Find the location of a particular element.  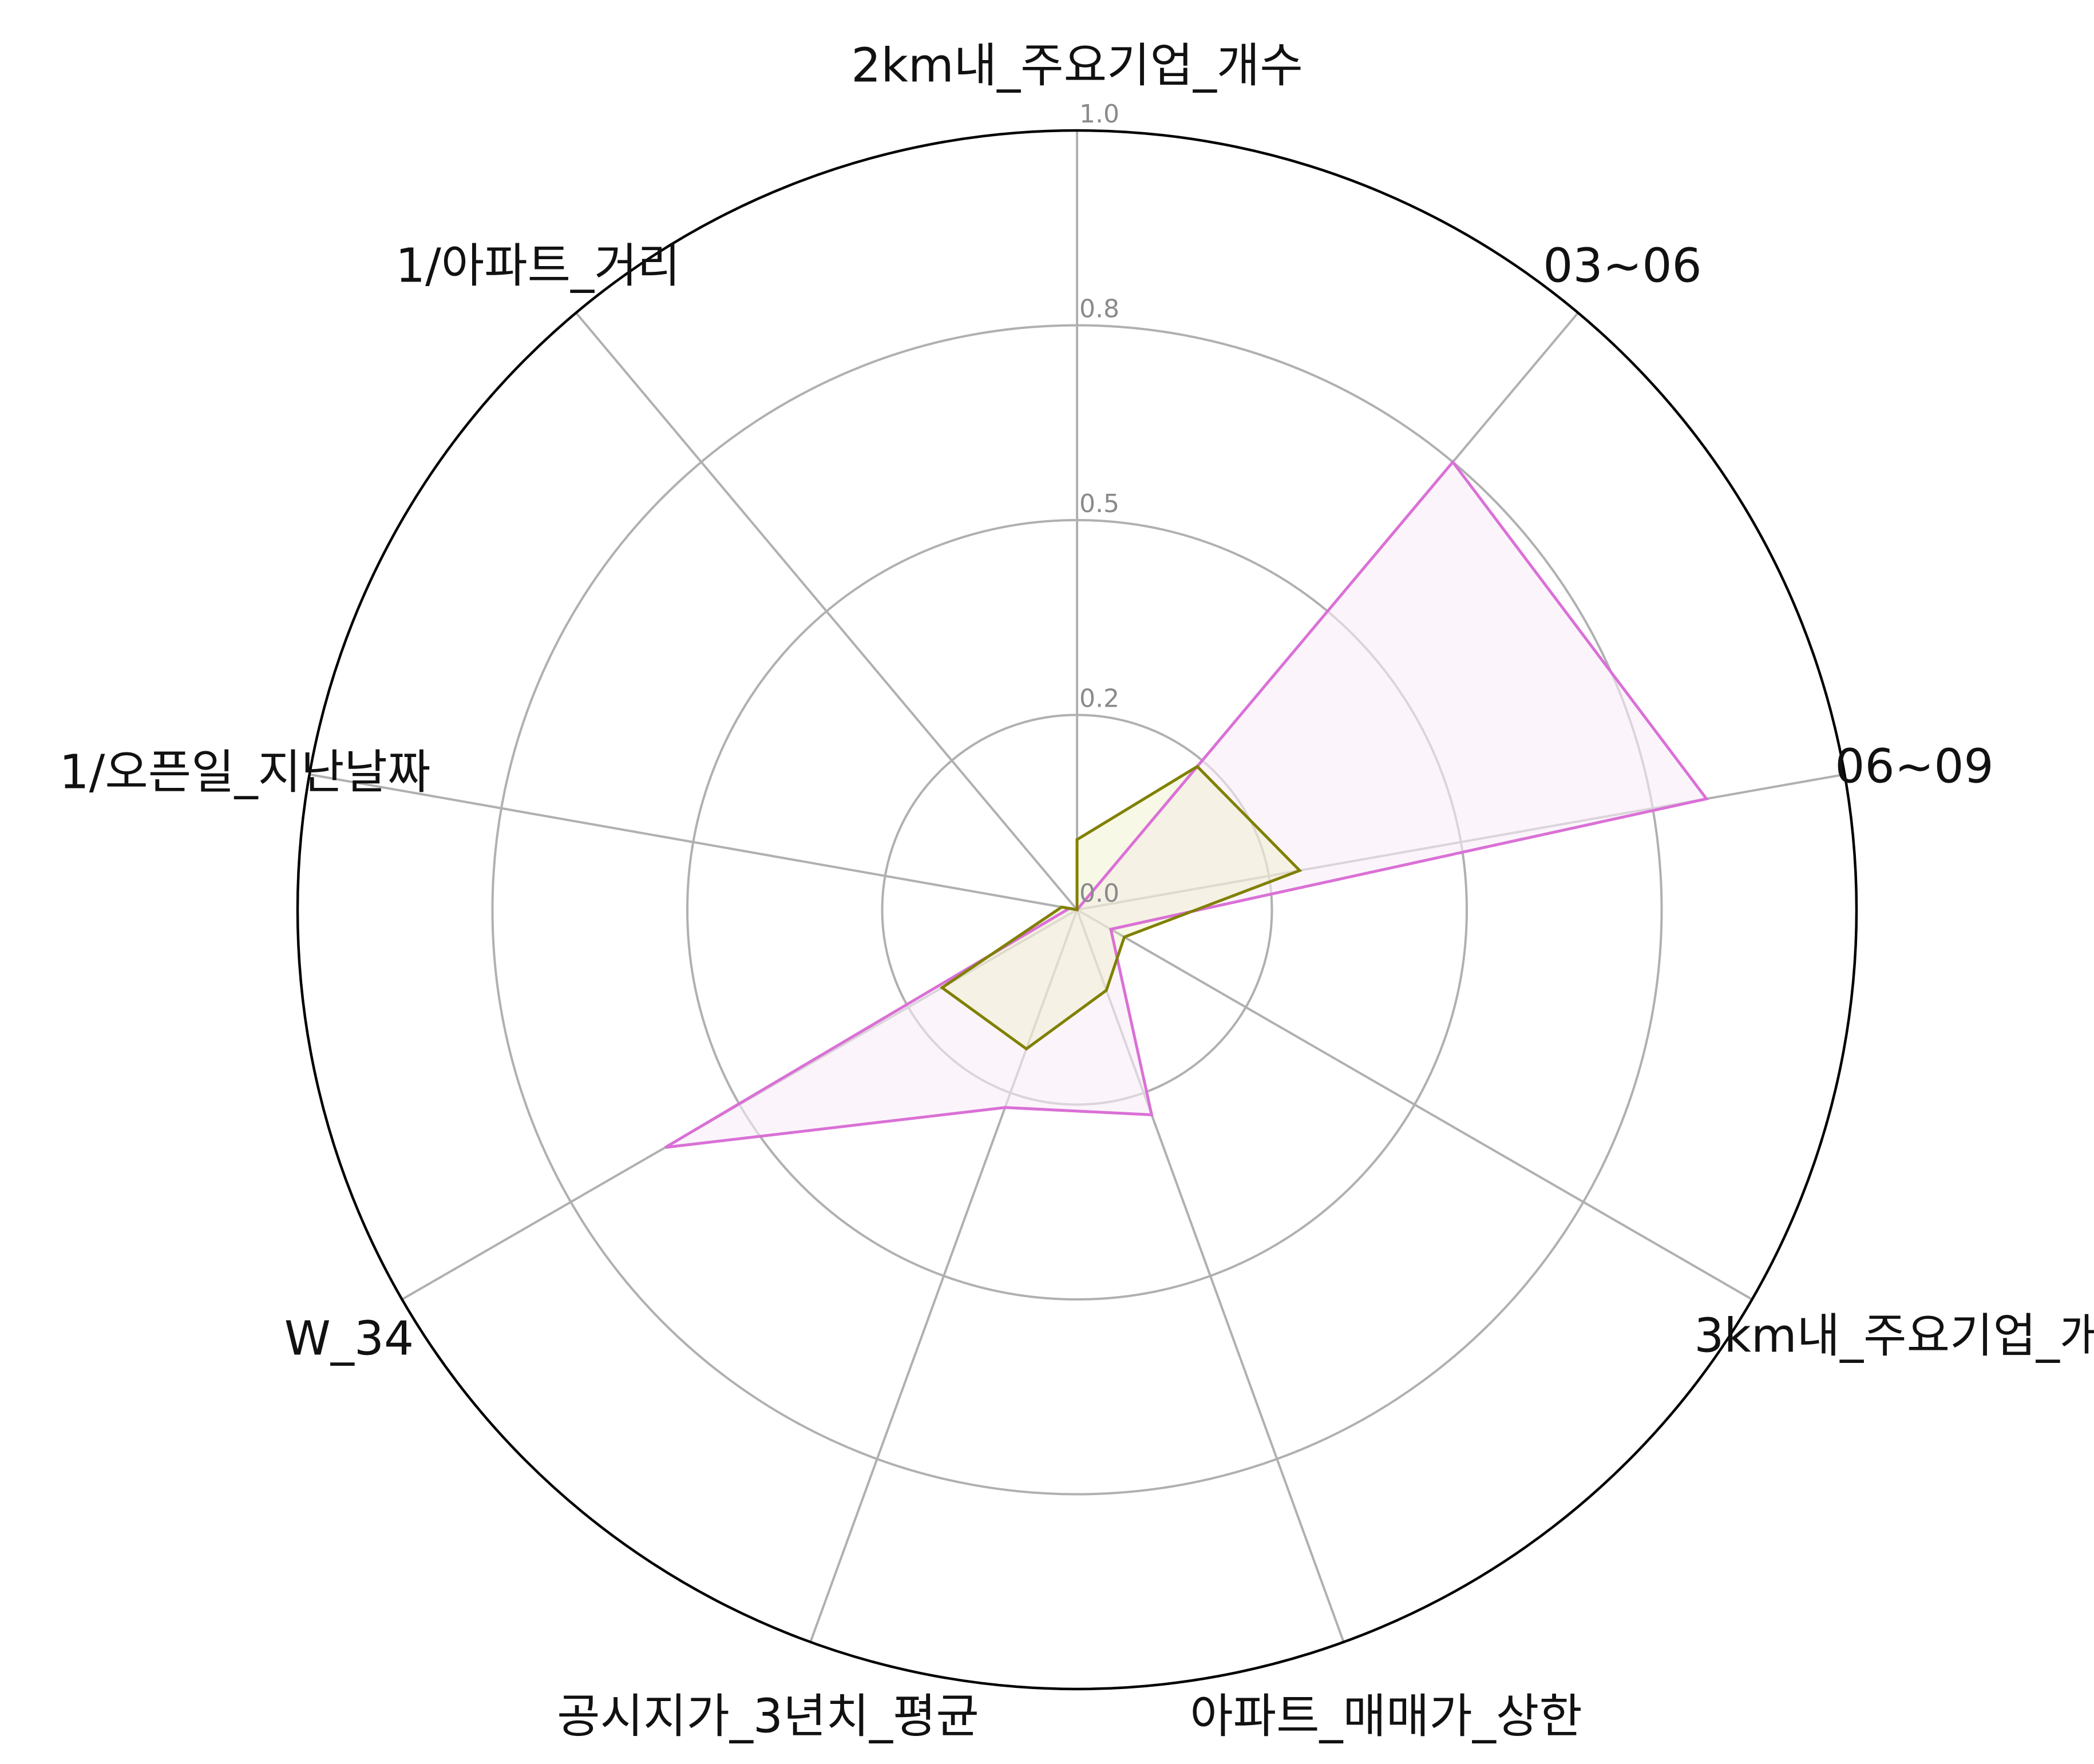

axis-label-0: 2km내_주요기업_개수 is located at coordinates (1077, 65).